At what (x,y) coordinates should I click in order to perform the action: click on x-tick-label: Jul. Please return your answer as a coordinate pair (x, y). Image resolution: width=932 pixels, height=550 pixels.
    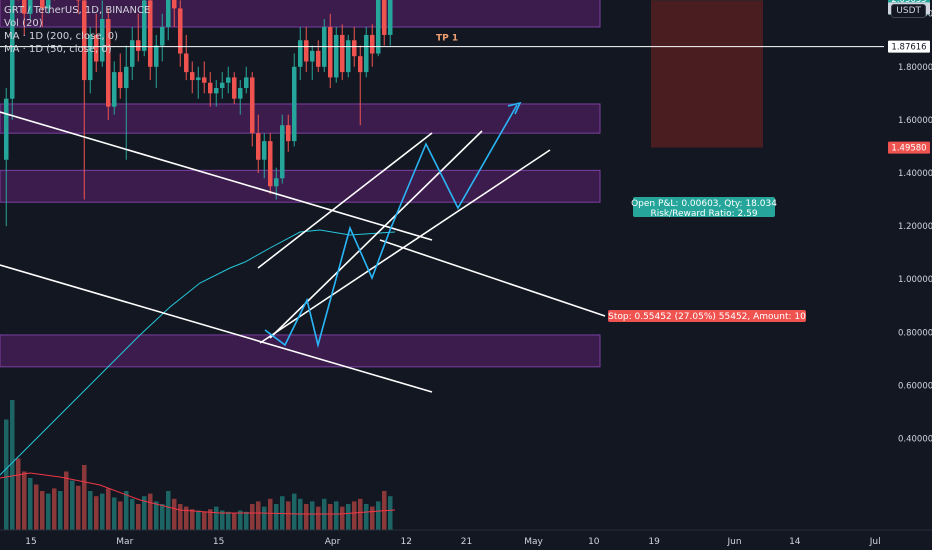
    Looking at the image, I should click on (875, 542).